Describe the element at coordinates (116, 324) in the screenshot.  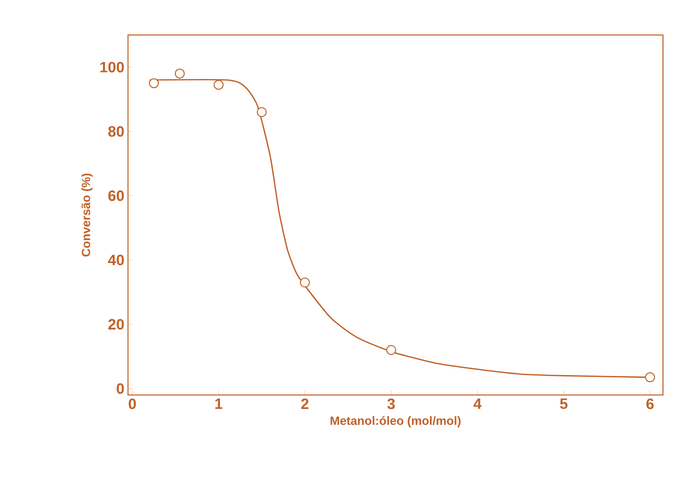
I see `y-tick-label: 20` at that location.